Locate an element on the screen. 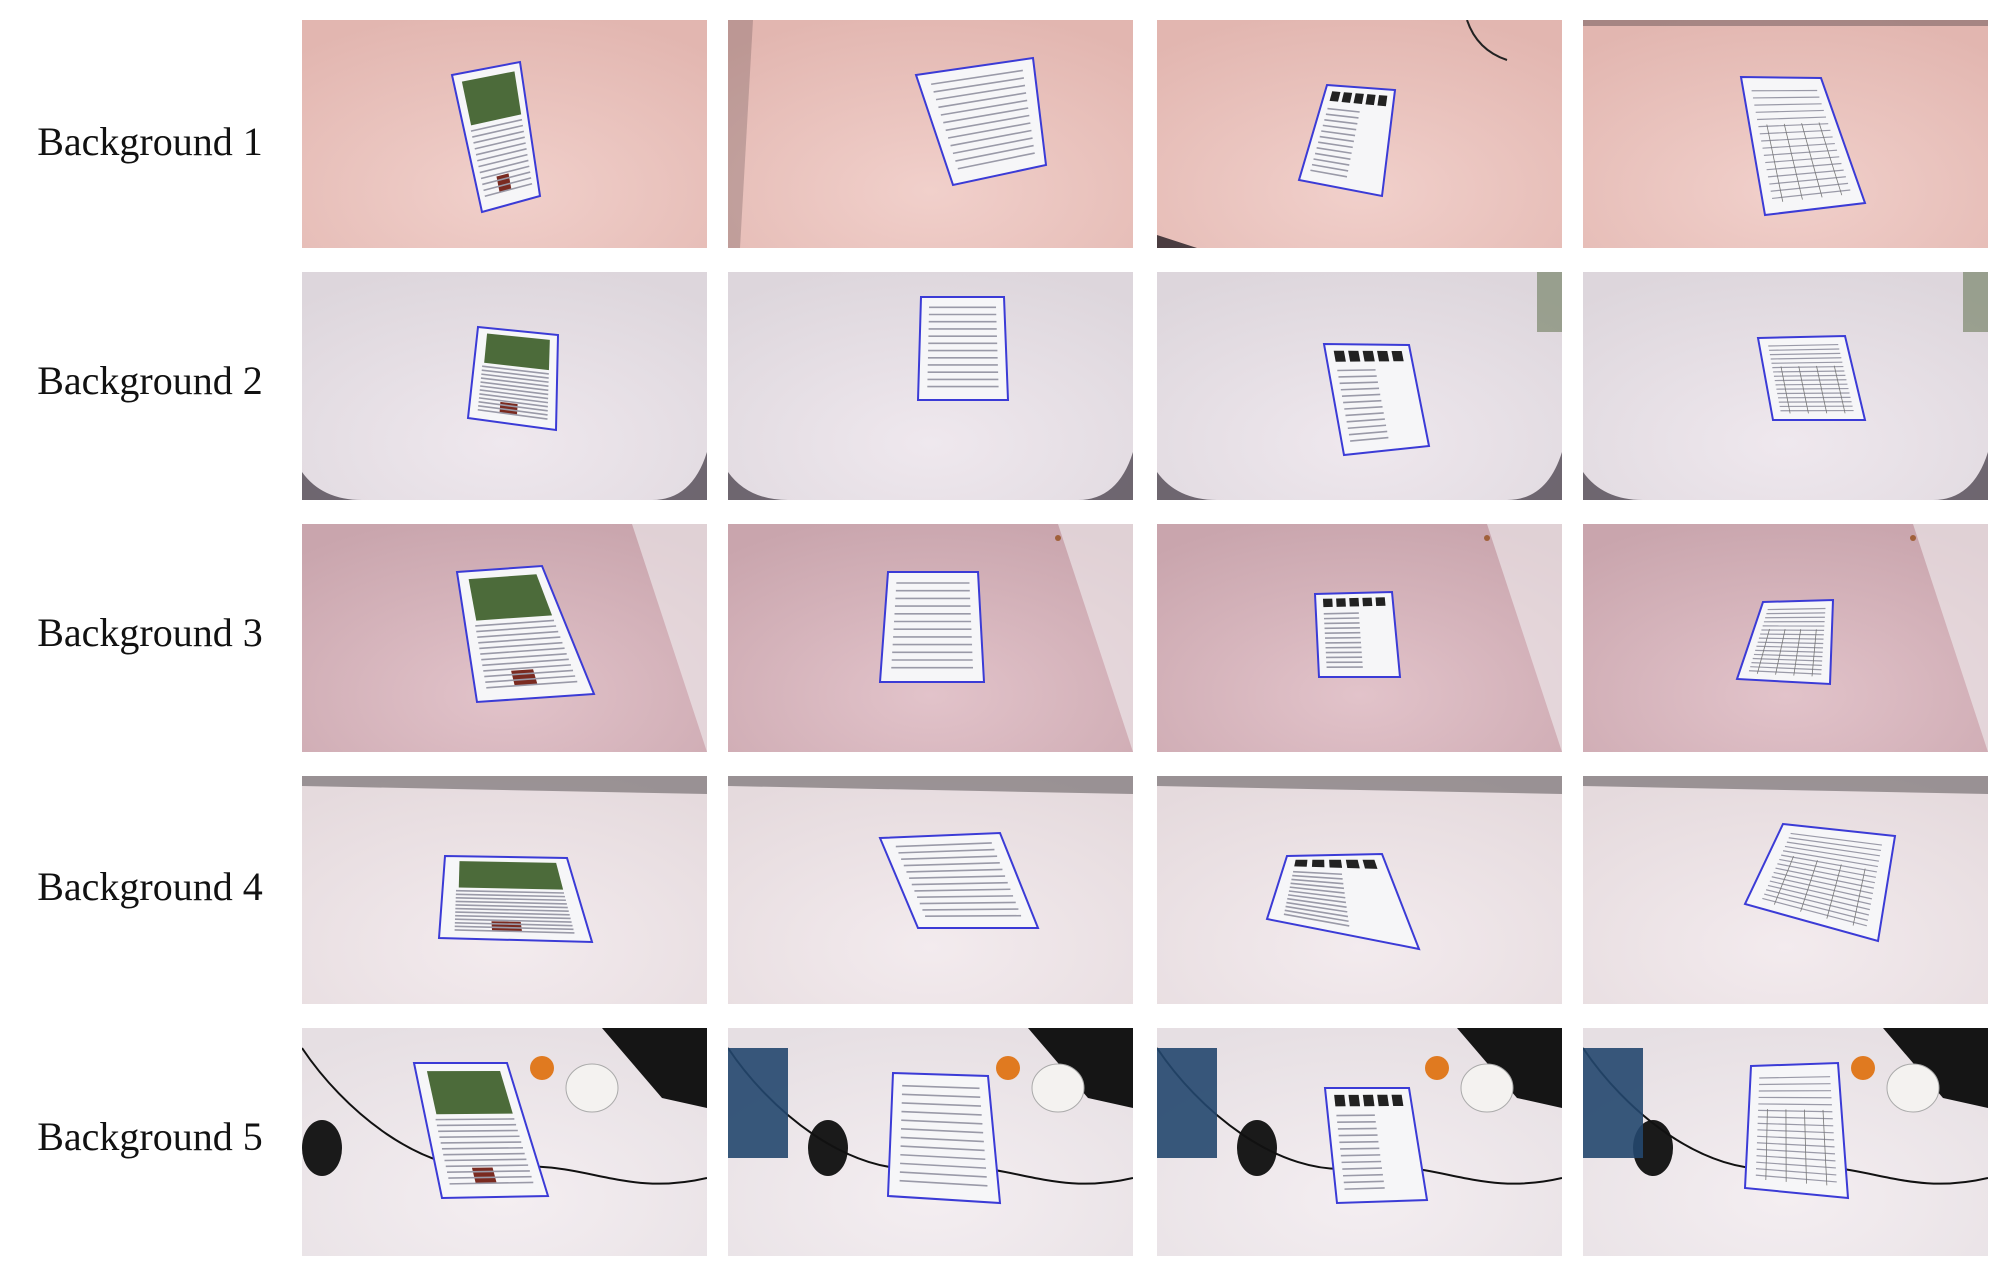 The width and height of the screenshot is (2000, 1267). plant is located at coordinates (1975, 302).